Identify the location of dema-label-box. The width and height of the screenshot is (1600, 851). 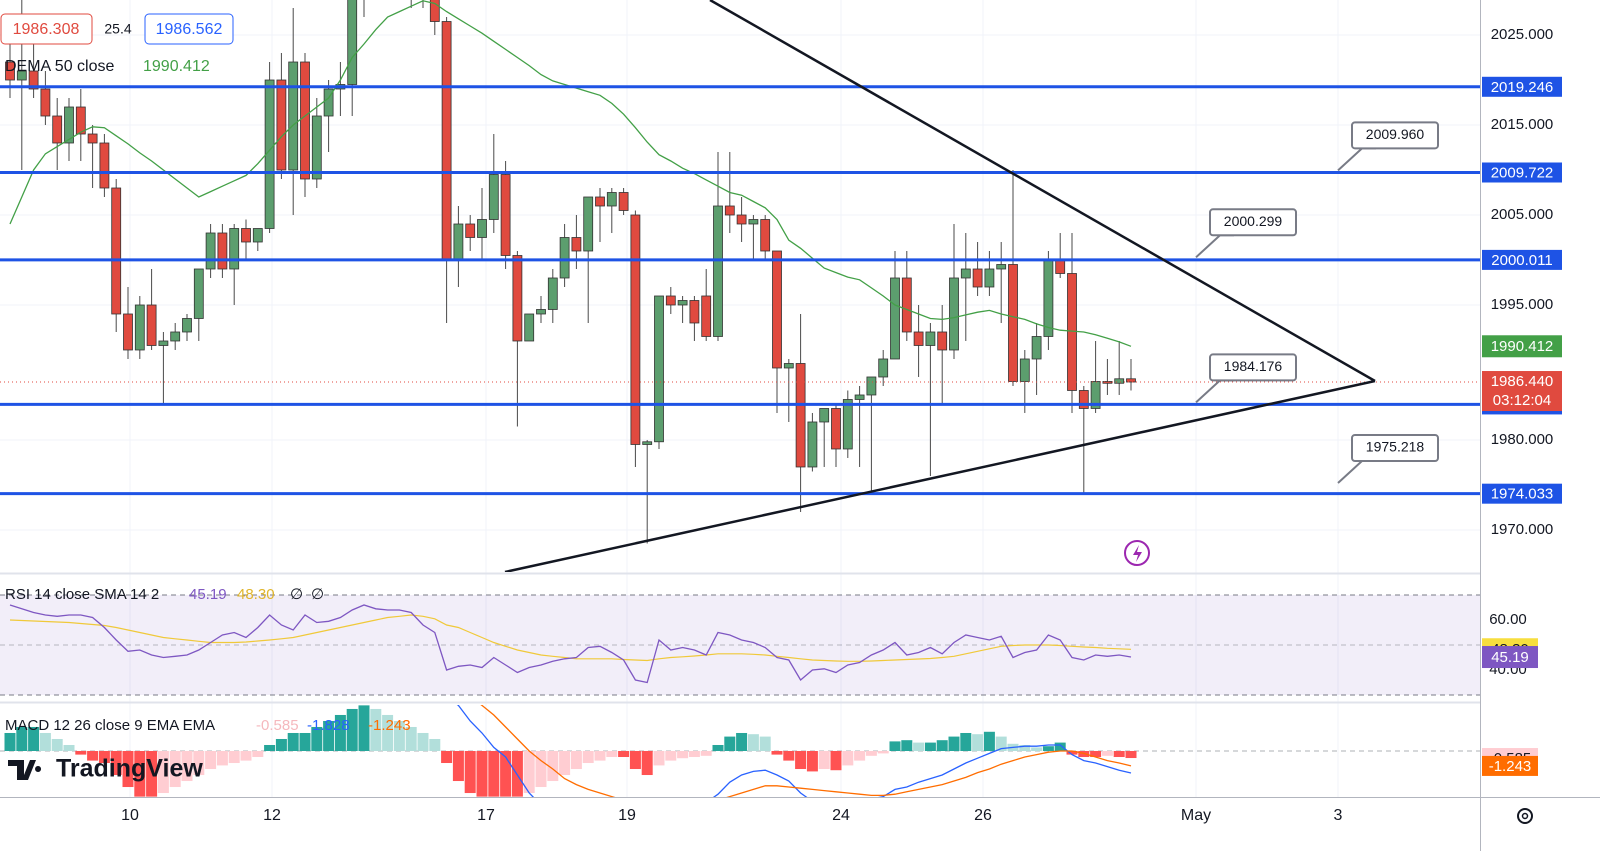
(1522, 346).